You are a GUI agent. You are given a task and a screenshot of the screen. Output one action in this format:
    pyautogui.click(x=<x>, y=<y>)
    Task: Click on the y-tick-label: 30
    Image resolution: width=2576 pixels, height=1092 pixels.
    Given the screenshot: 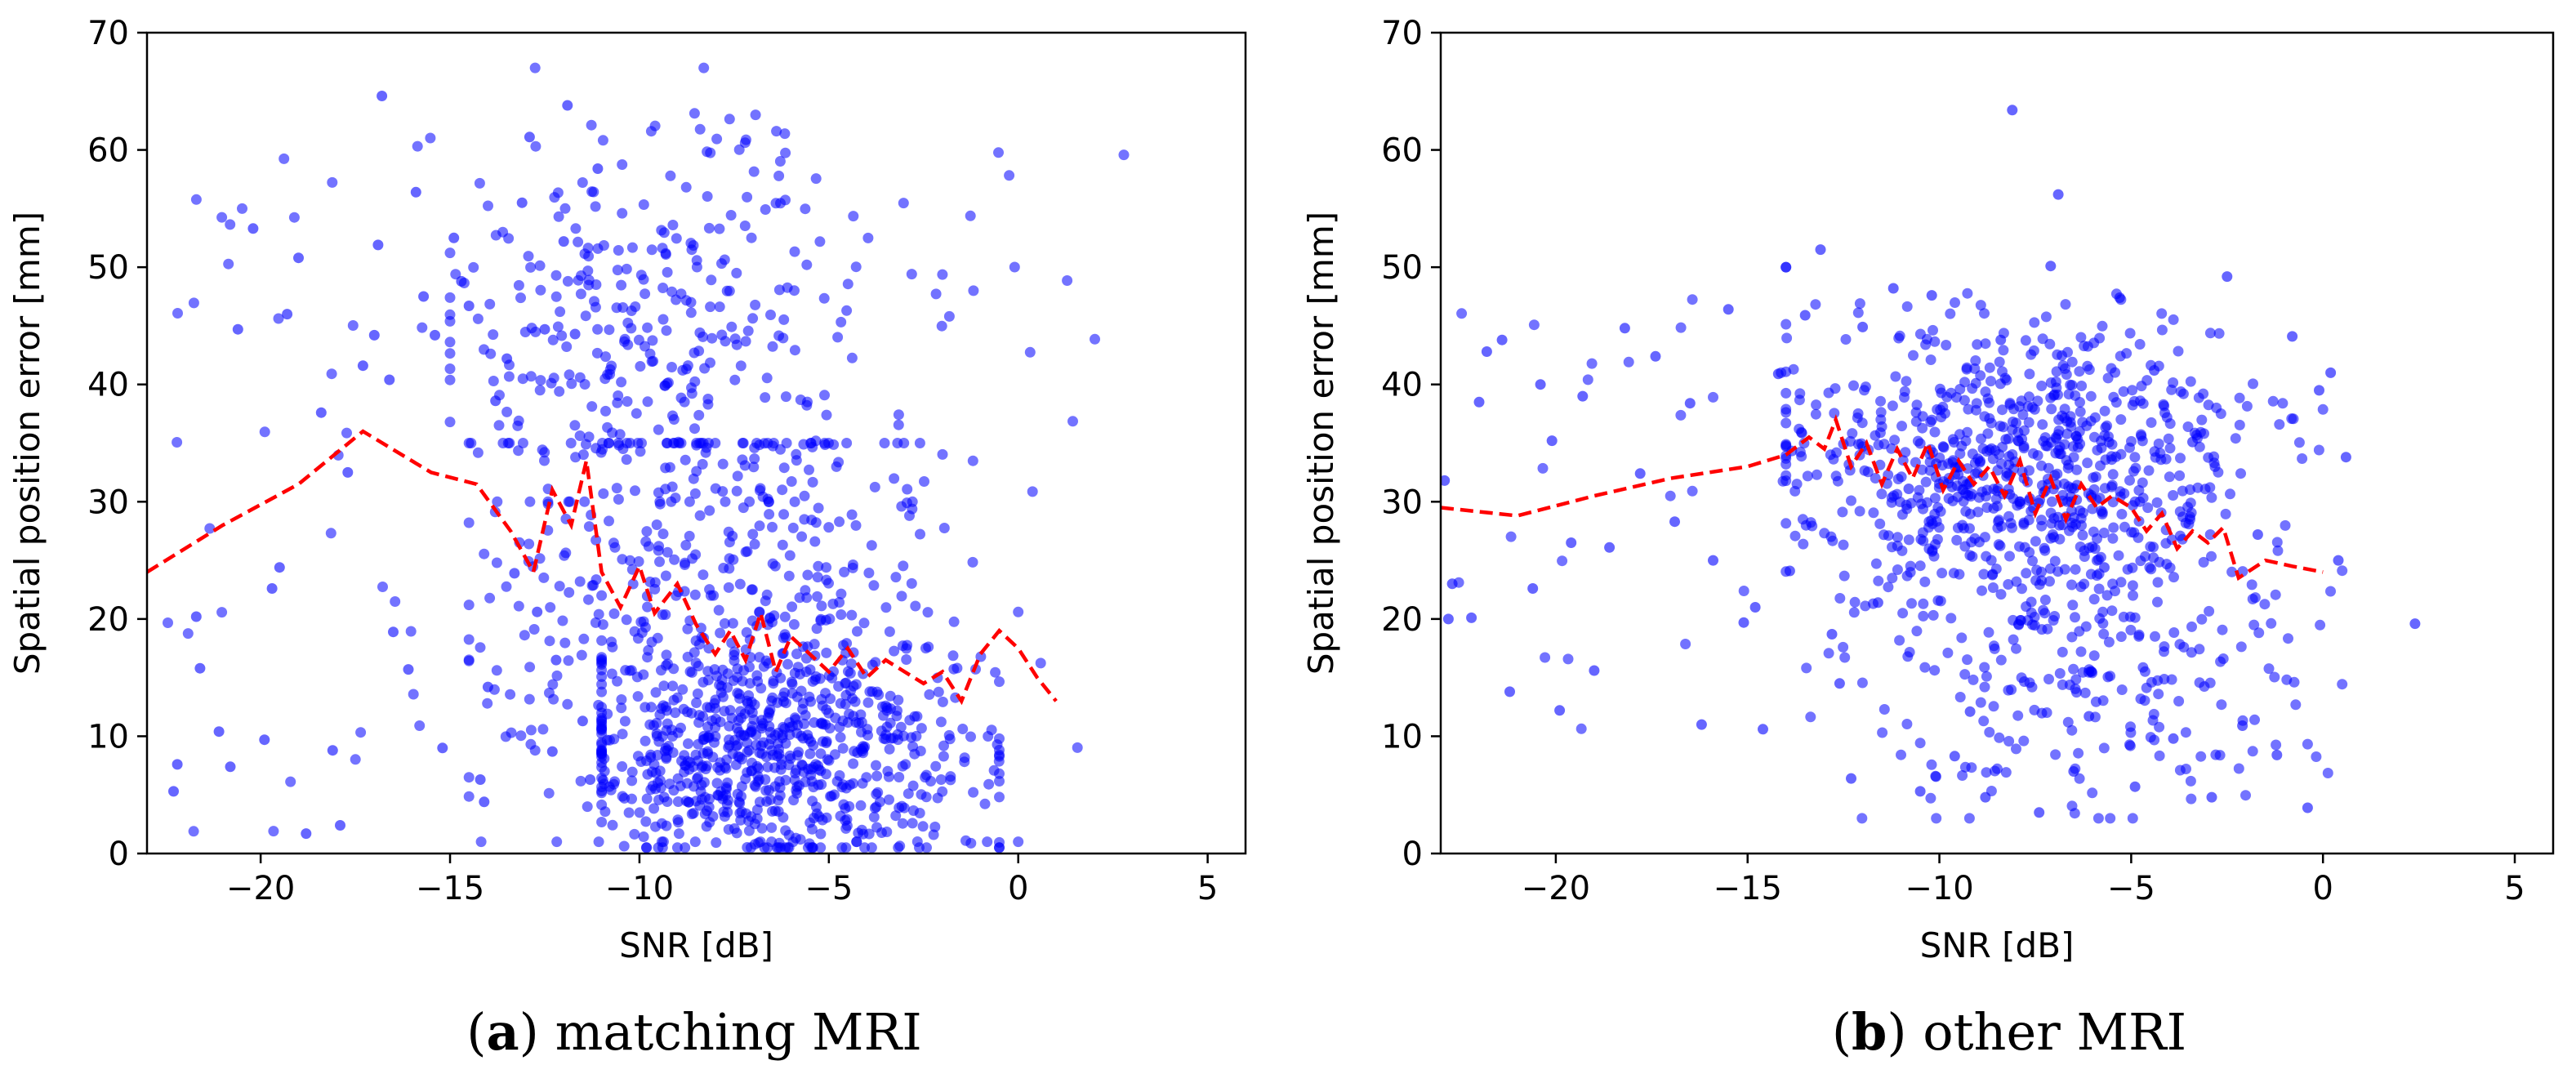 What is the action you would take?
    pyautogui.click(x=1402, y=502)
    